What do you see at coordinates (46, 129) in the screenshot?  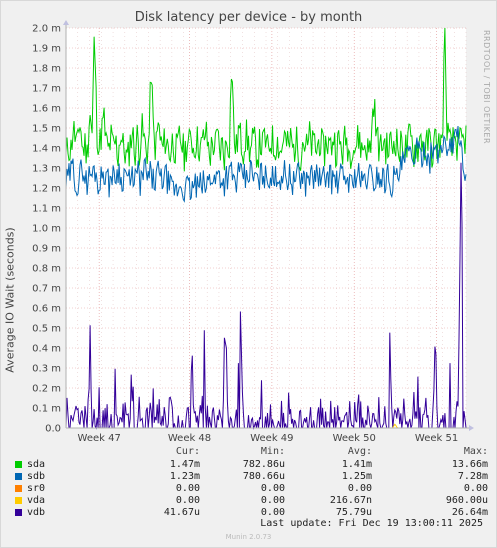 I see `y-tick-label: 1.5 m` at bounding box center [46, 129].